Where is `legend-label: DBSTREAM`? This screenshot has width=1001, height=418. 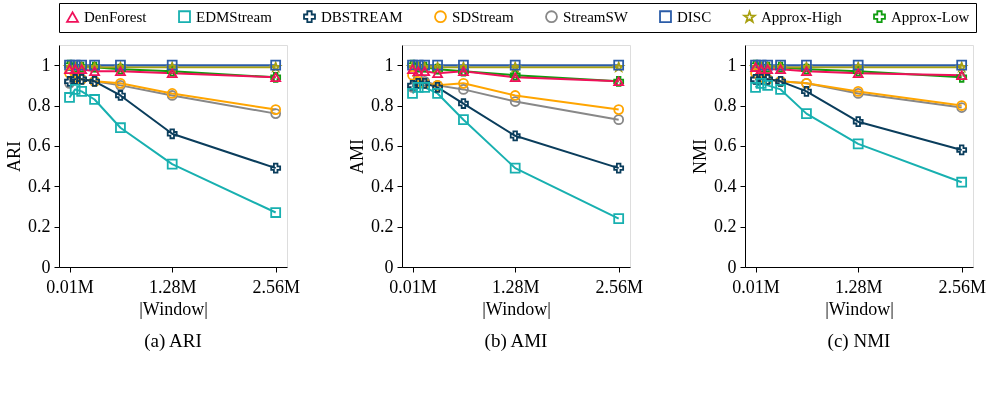 legend-label: DBSTREAM is located at coordinates (362, 16).